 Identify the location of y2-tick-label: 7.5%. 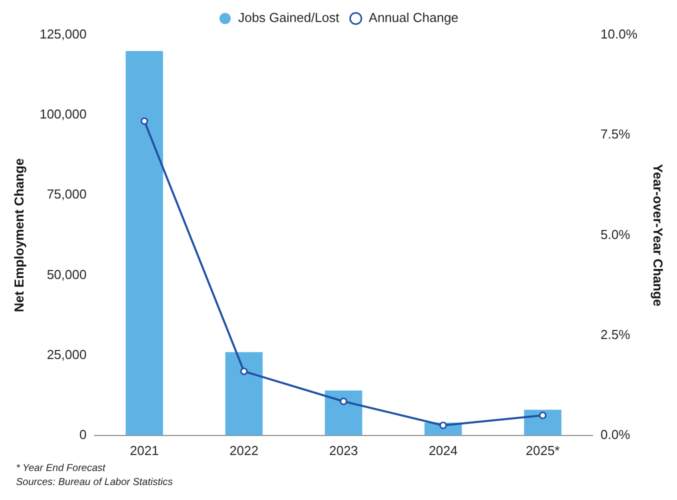
(615, 134).